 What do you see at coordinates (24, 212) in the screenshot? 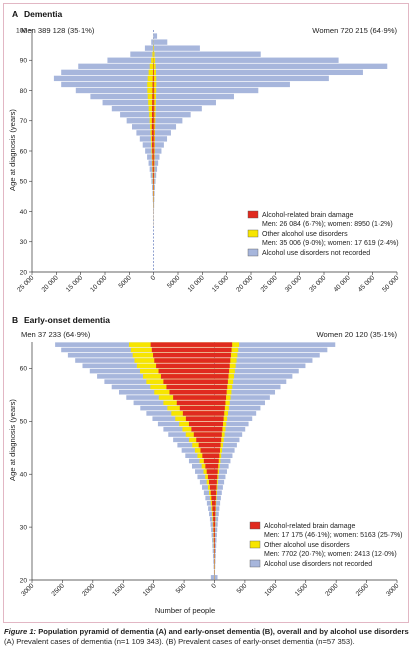
I see `panel-a-y-tick-label: 40` at bounding box center [24, 212].